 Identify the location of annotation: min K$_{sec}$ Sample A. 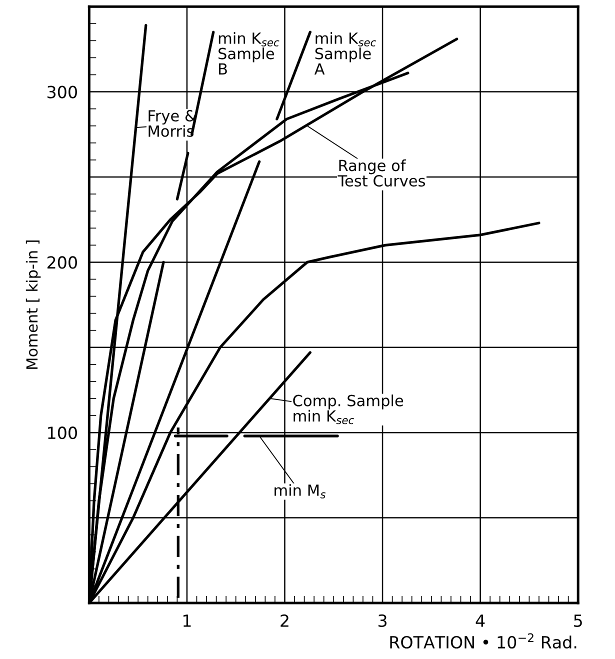
(345, 53).